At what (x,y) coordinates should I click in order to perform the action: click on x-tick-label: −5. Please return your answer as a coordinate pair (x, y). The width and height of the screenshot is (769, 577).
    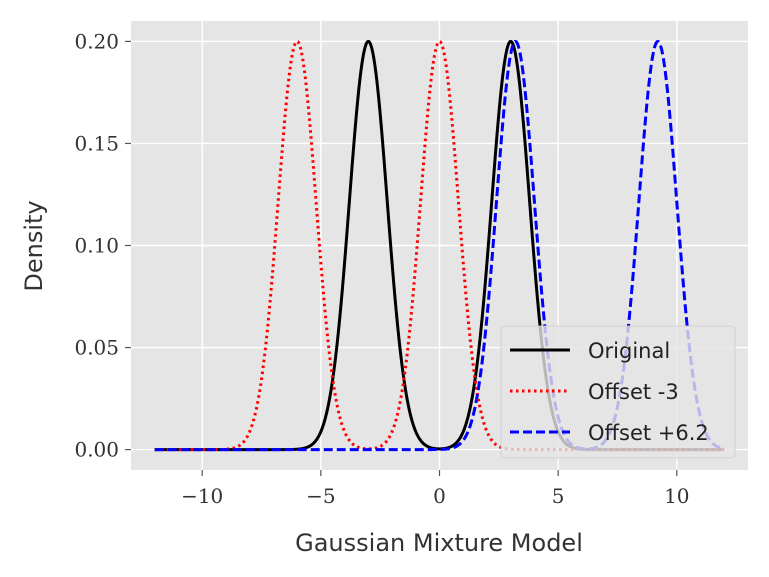
    Looking at the image, I should click on (320, 496).